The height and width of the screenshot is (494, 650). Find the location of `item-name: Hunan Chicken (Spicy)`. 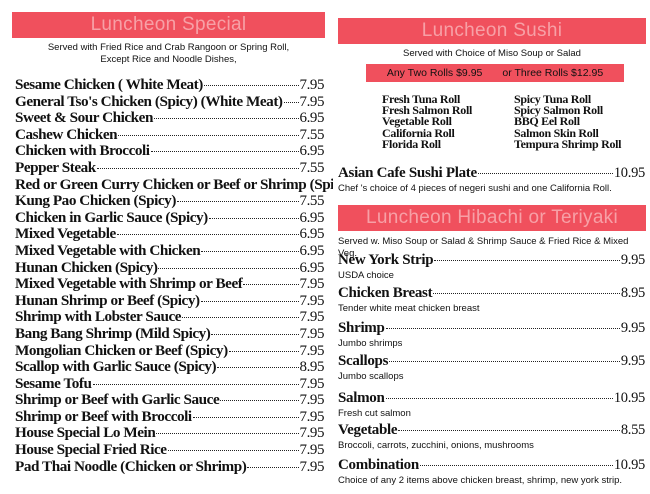

item-name: Hunan Chicken (Spicy) is located at coordinates (86, 267).